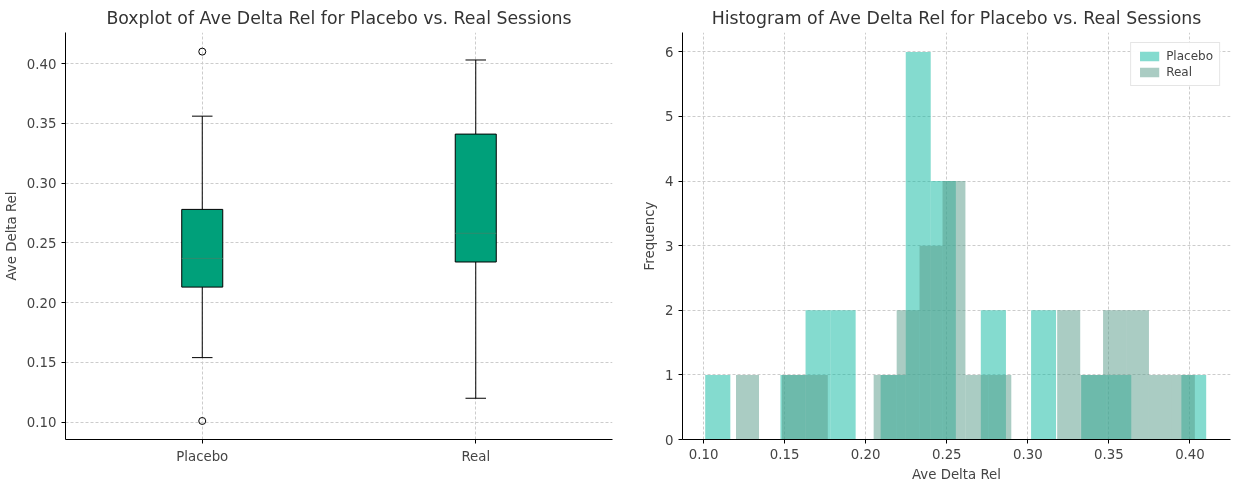  I want to click on y-tick-label: 0.35, so click(41, 124).